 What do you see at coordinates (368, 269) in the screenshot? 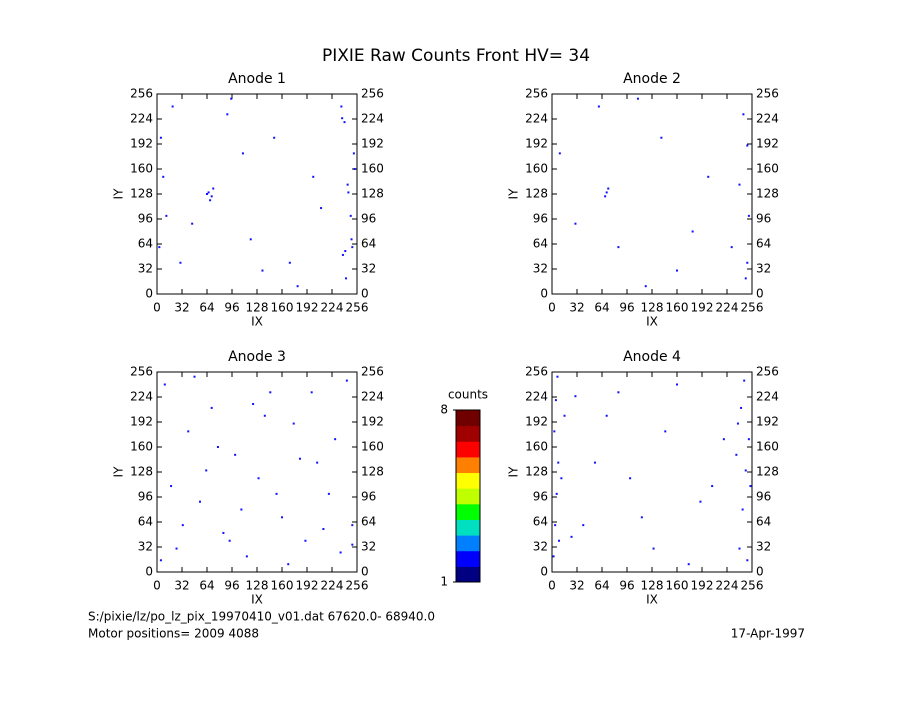
I see `y-tick-label-right: 32` at bounding box center [368, 269].